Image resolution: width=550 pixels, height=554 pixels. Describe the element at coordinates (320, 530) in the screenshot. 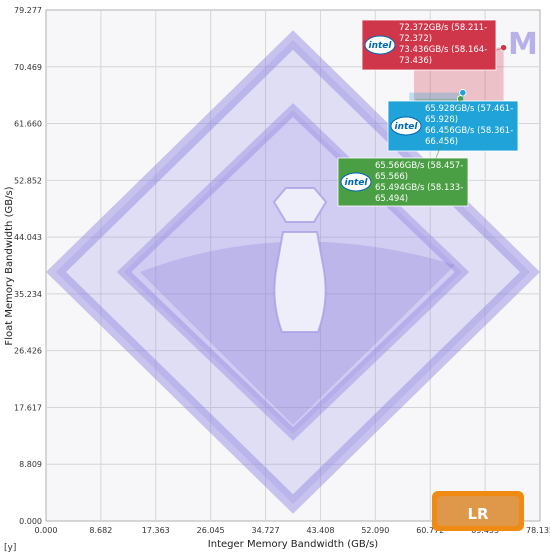

I see `x-tick-label: 43.408` at that location.